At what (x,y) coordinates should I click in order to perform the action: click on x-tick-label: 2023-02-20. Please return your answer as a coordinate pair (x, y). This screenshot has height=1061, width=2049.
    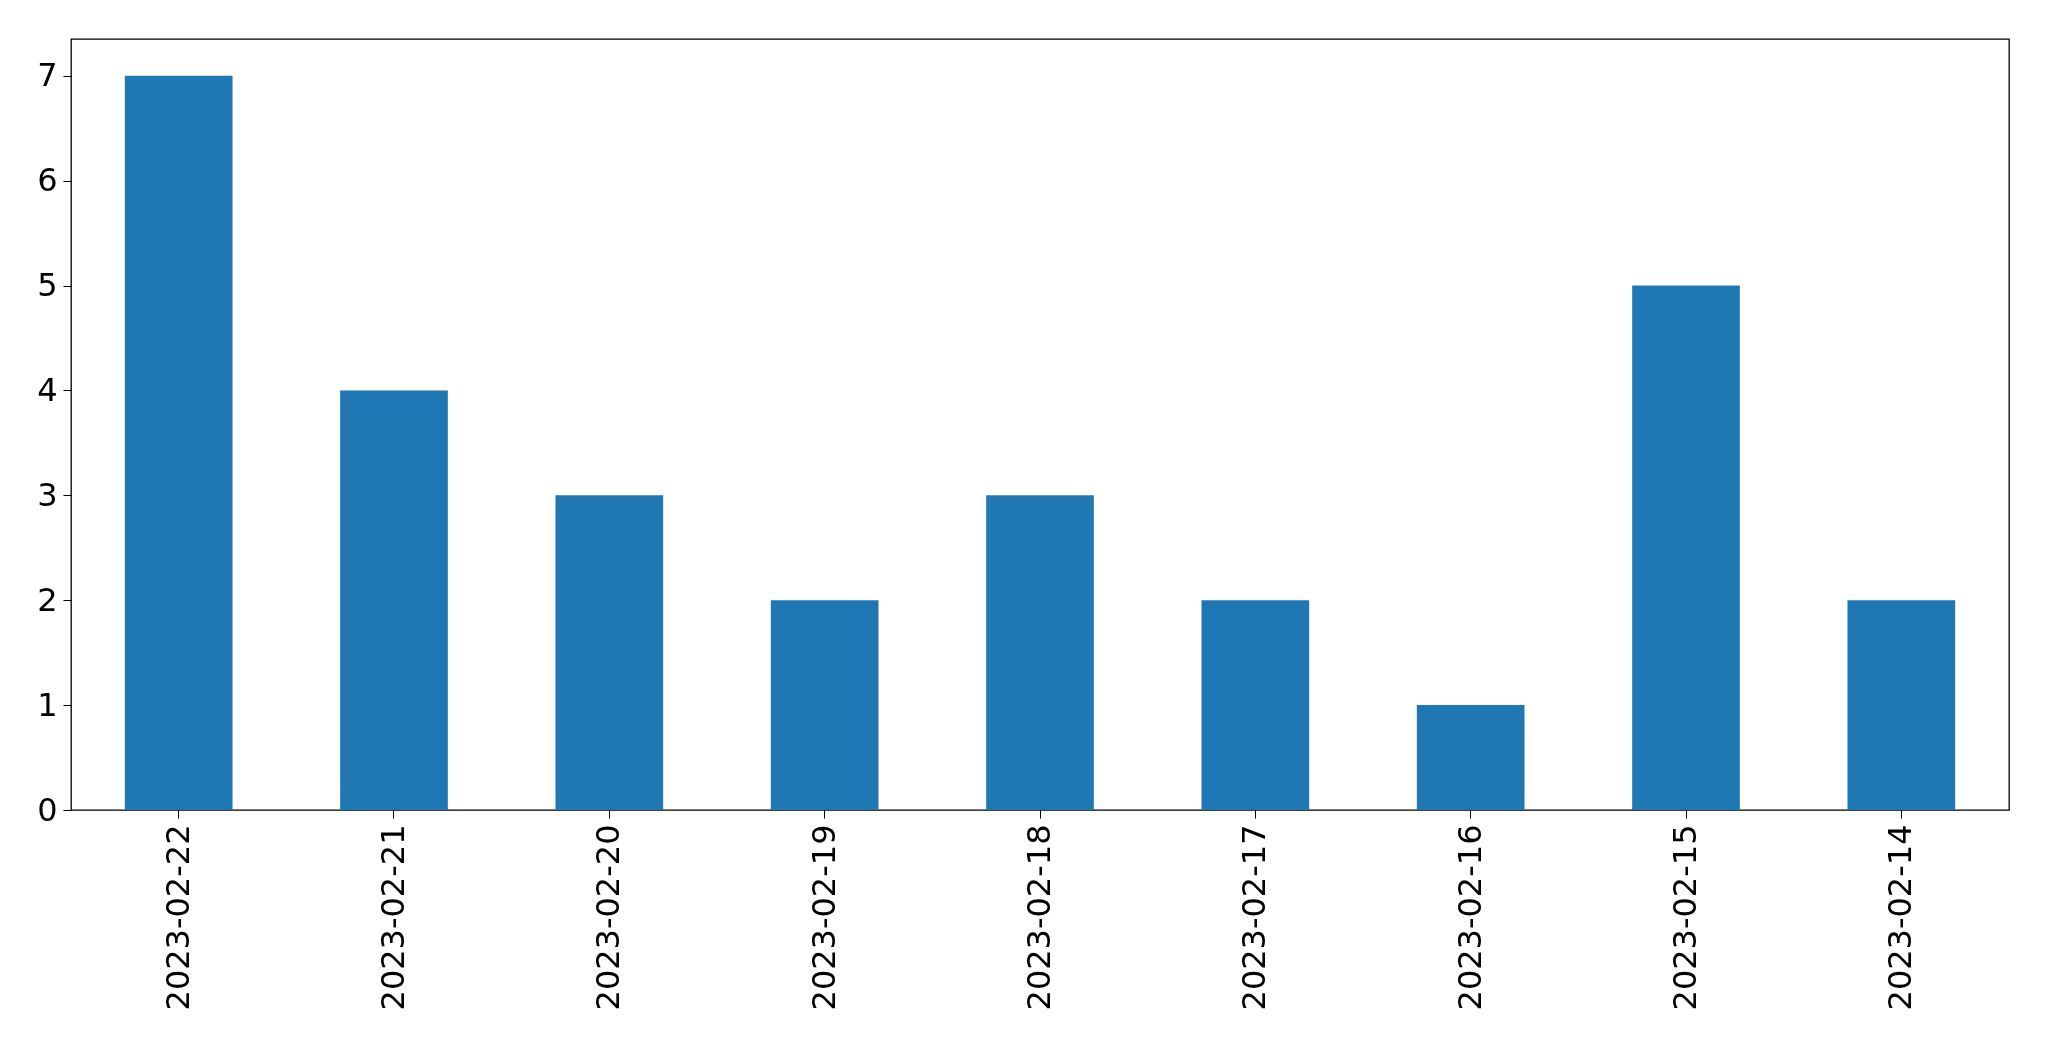
    Looking at the image, I should click on (608, 917).